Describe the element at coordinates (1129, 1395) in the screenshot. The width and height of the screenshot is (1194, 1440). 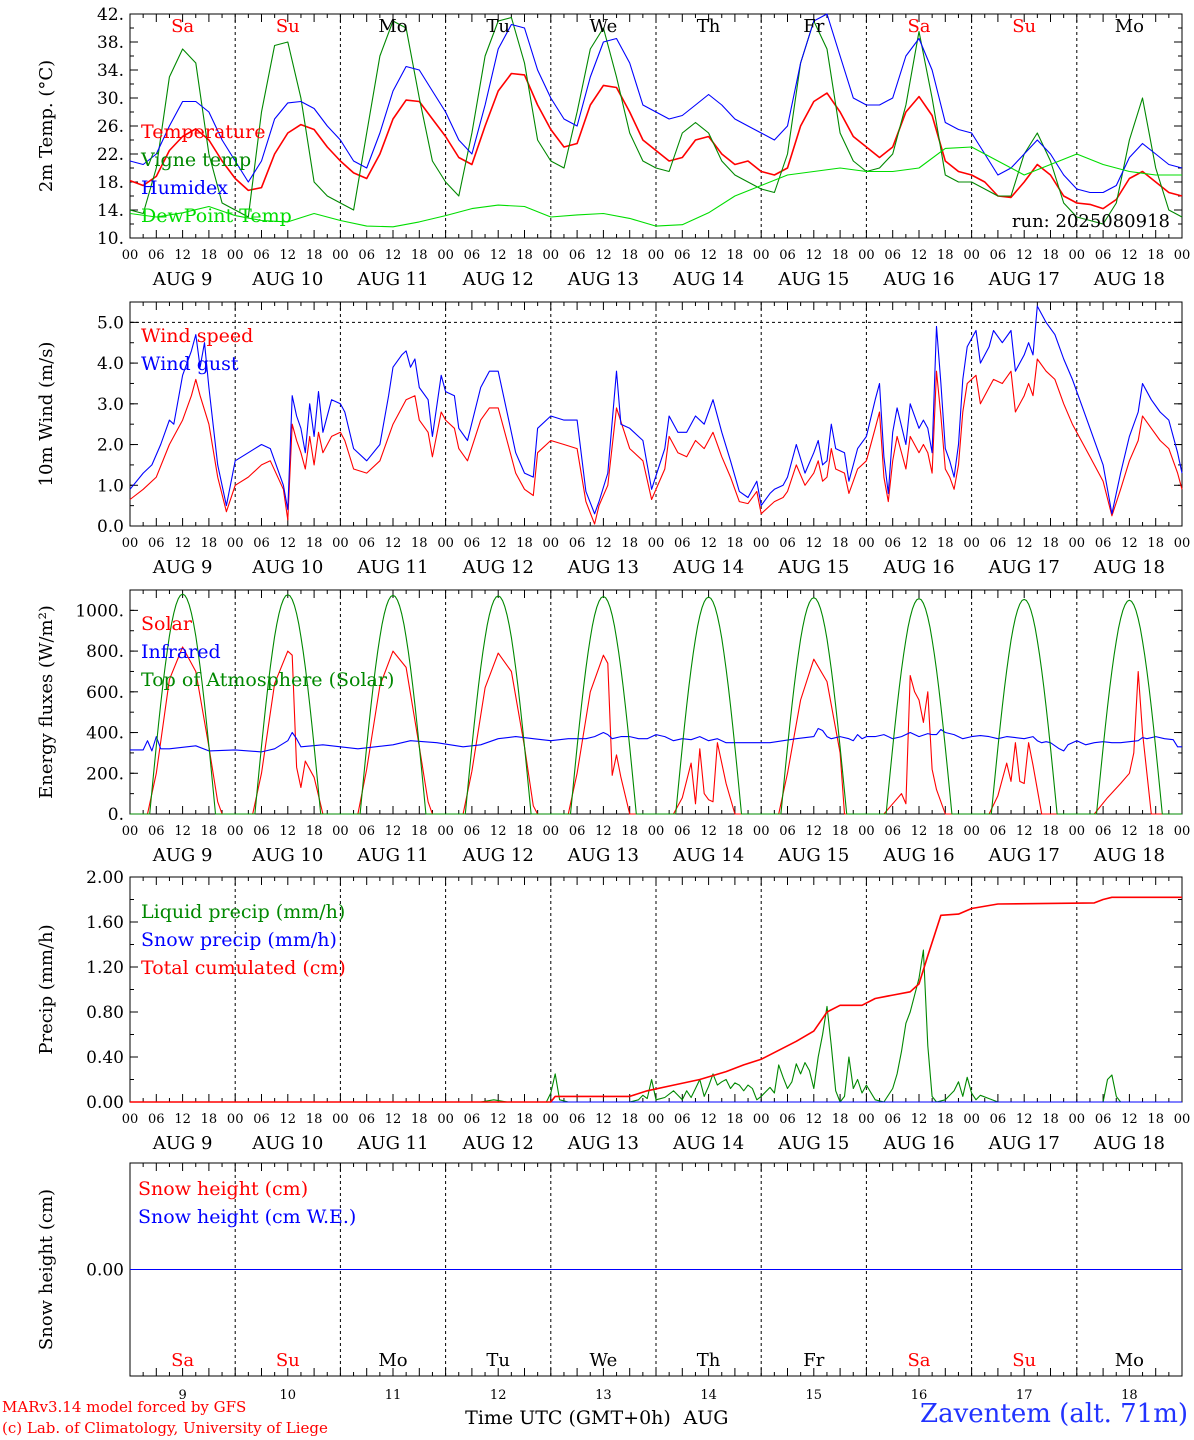
I see `day-number-label: 18` at that location.